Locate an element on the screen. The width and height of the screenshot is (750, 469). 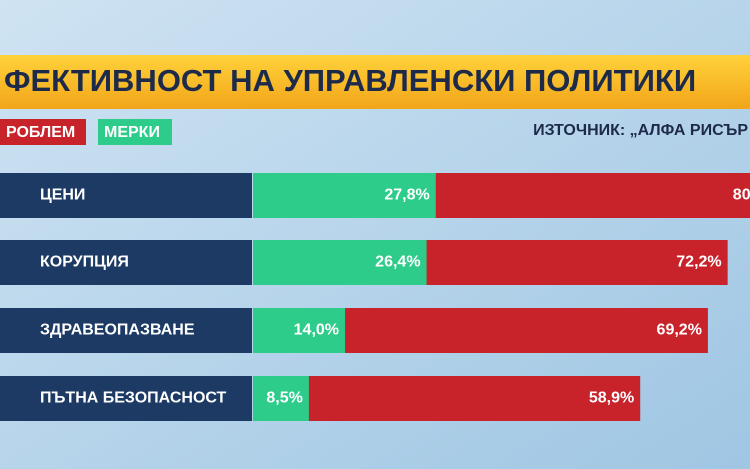
value-label: 27,8% is located at coordinates (406, 195).